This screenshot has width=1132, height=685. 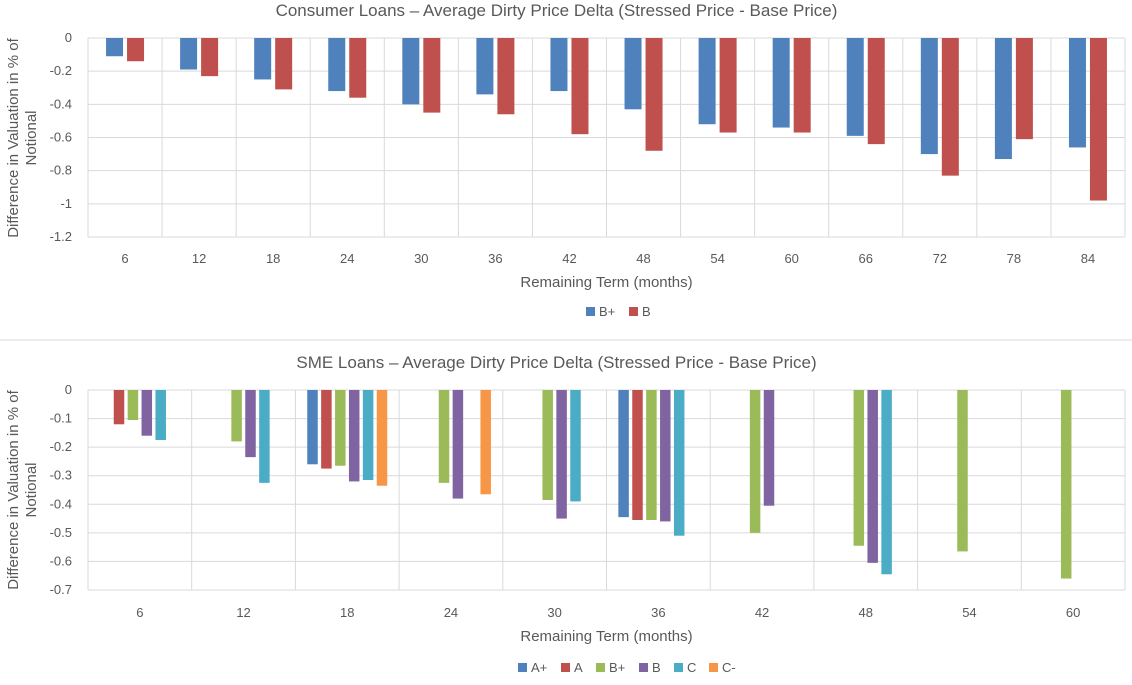 What do you see at coordinates (61, 503) in the screenshot?
I see `y-tick-label: -0.4` at bounding box center [61, 503].